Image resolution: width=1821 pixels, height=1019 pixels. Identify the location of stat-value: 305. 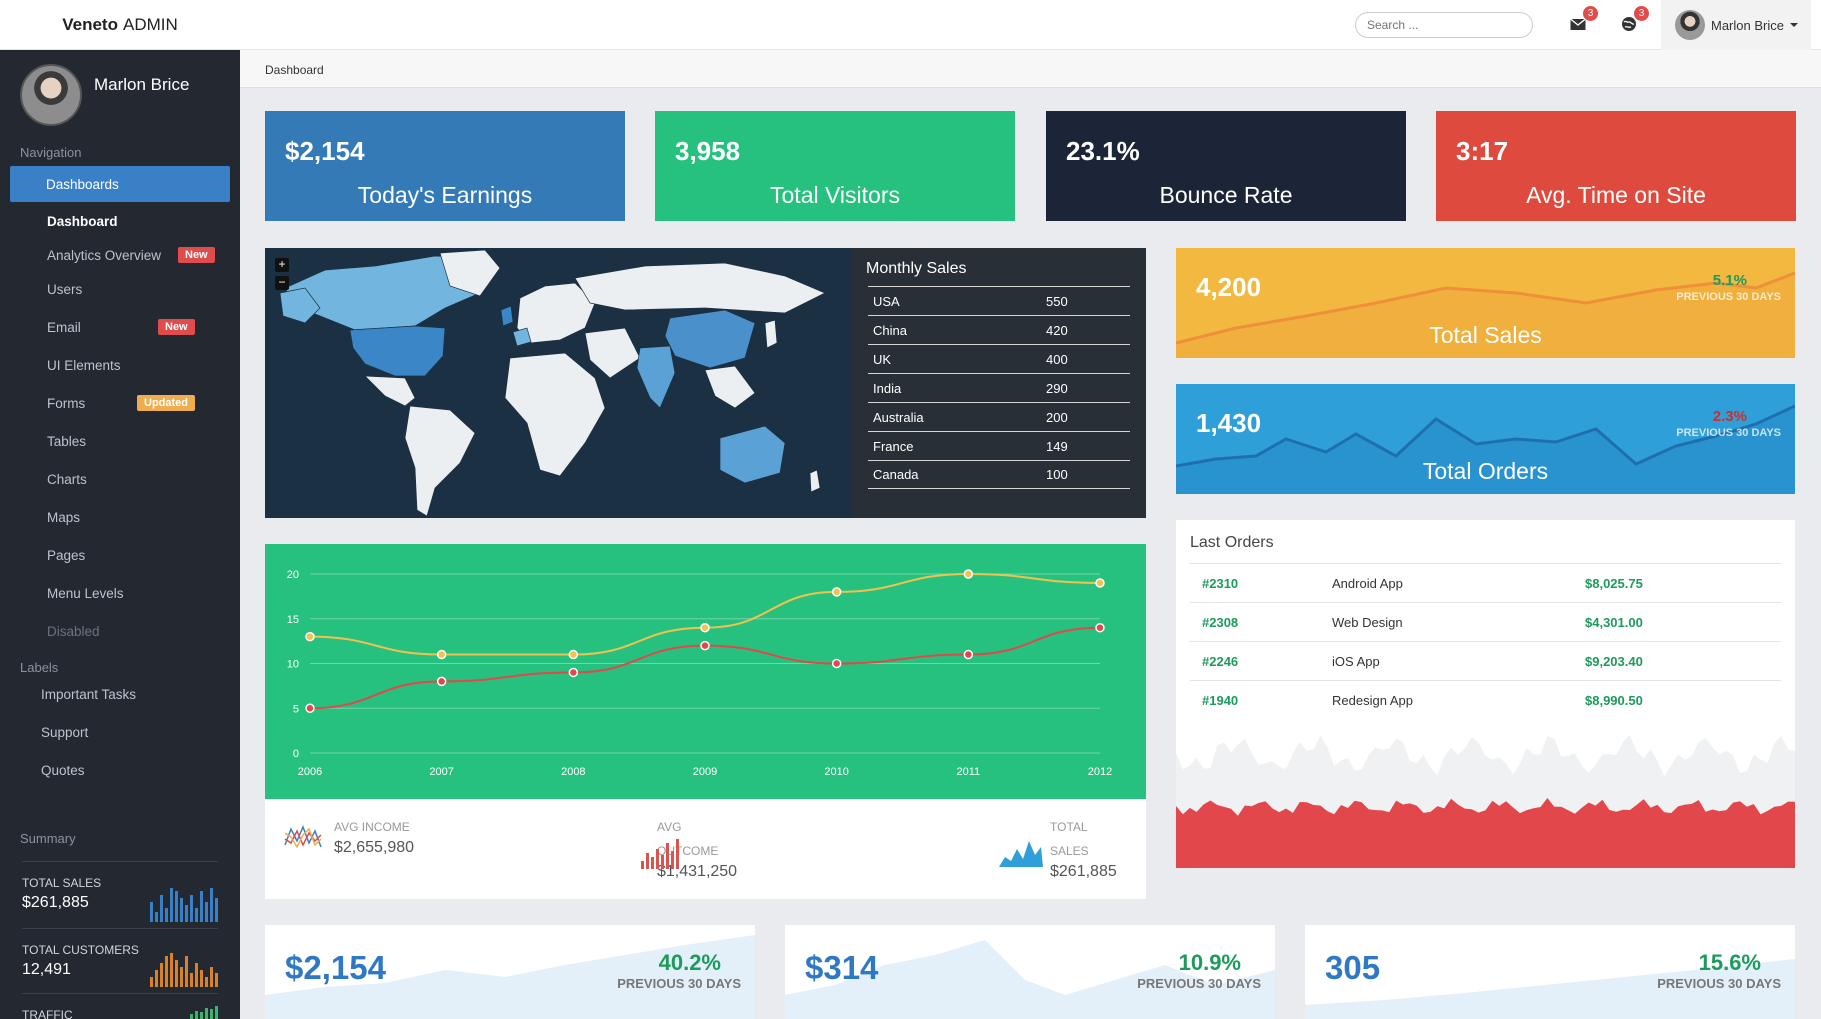
(1353, 967).